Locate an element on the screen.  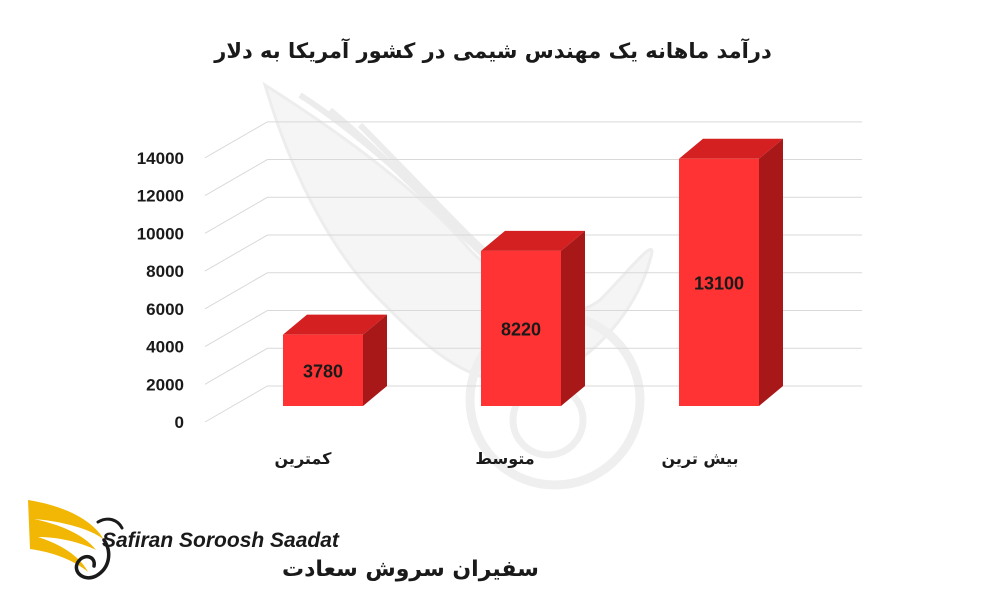
x-axis: کمترین متوسط بیش ترین is located at coordinates (507, 458).